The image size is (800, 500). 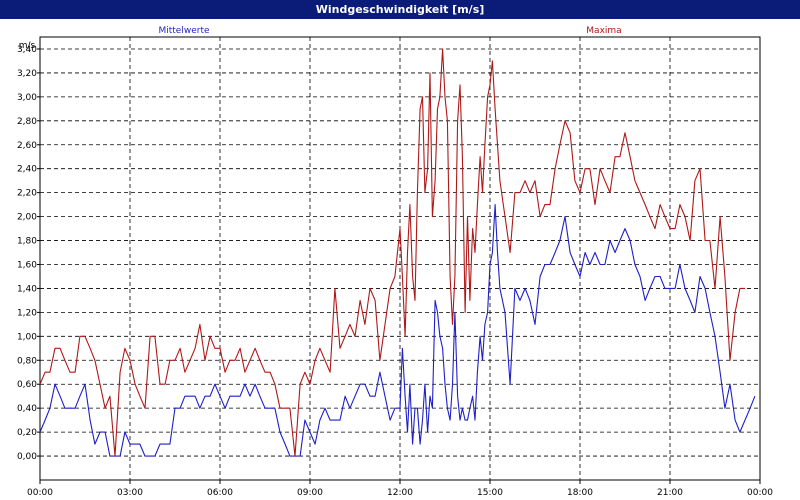 What do you see at coordinates (27, 170) in the screenshot?
I see `y-tick-label: 2,40` at bounding box center [27, 170].